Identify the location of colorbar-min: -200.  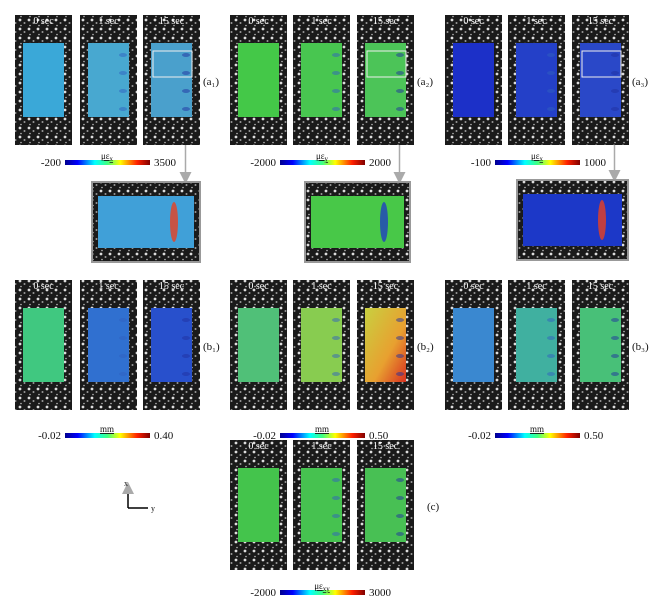
(51, 163).